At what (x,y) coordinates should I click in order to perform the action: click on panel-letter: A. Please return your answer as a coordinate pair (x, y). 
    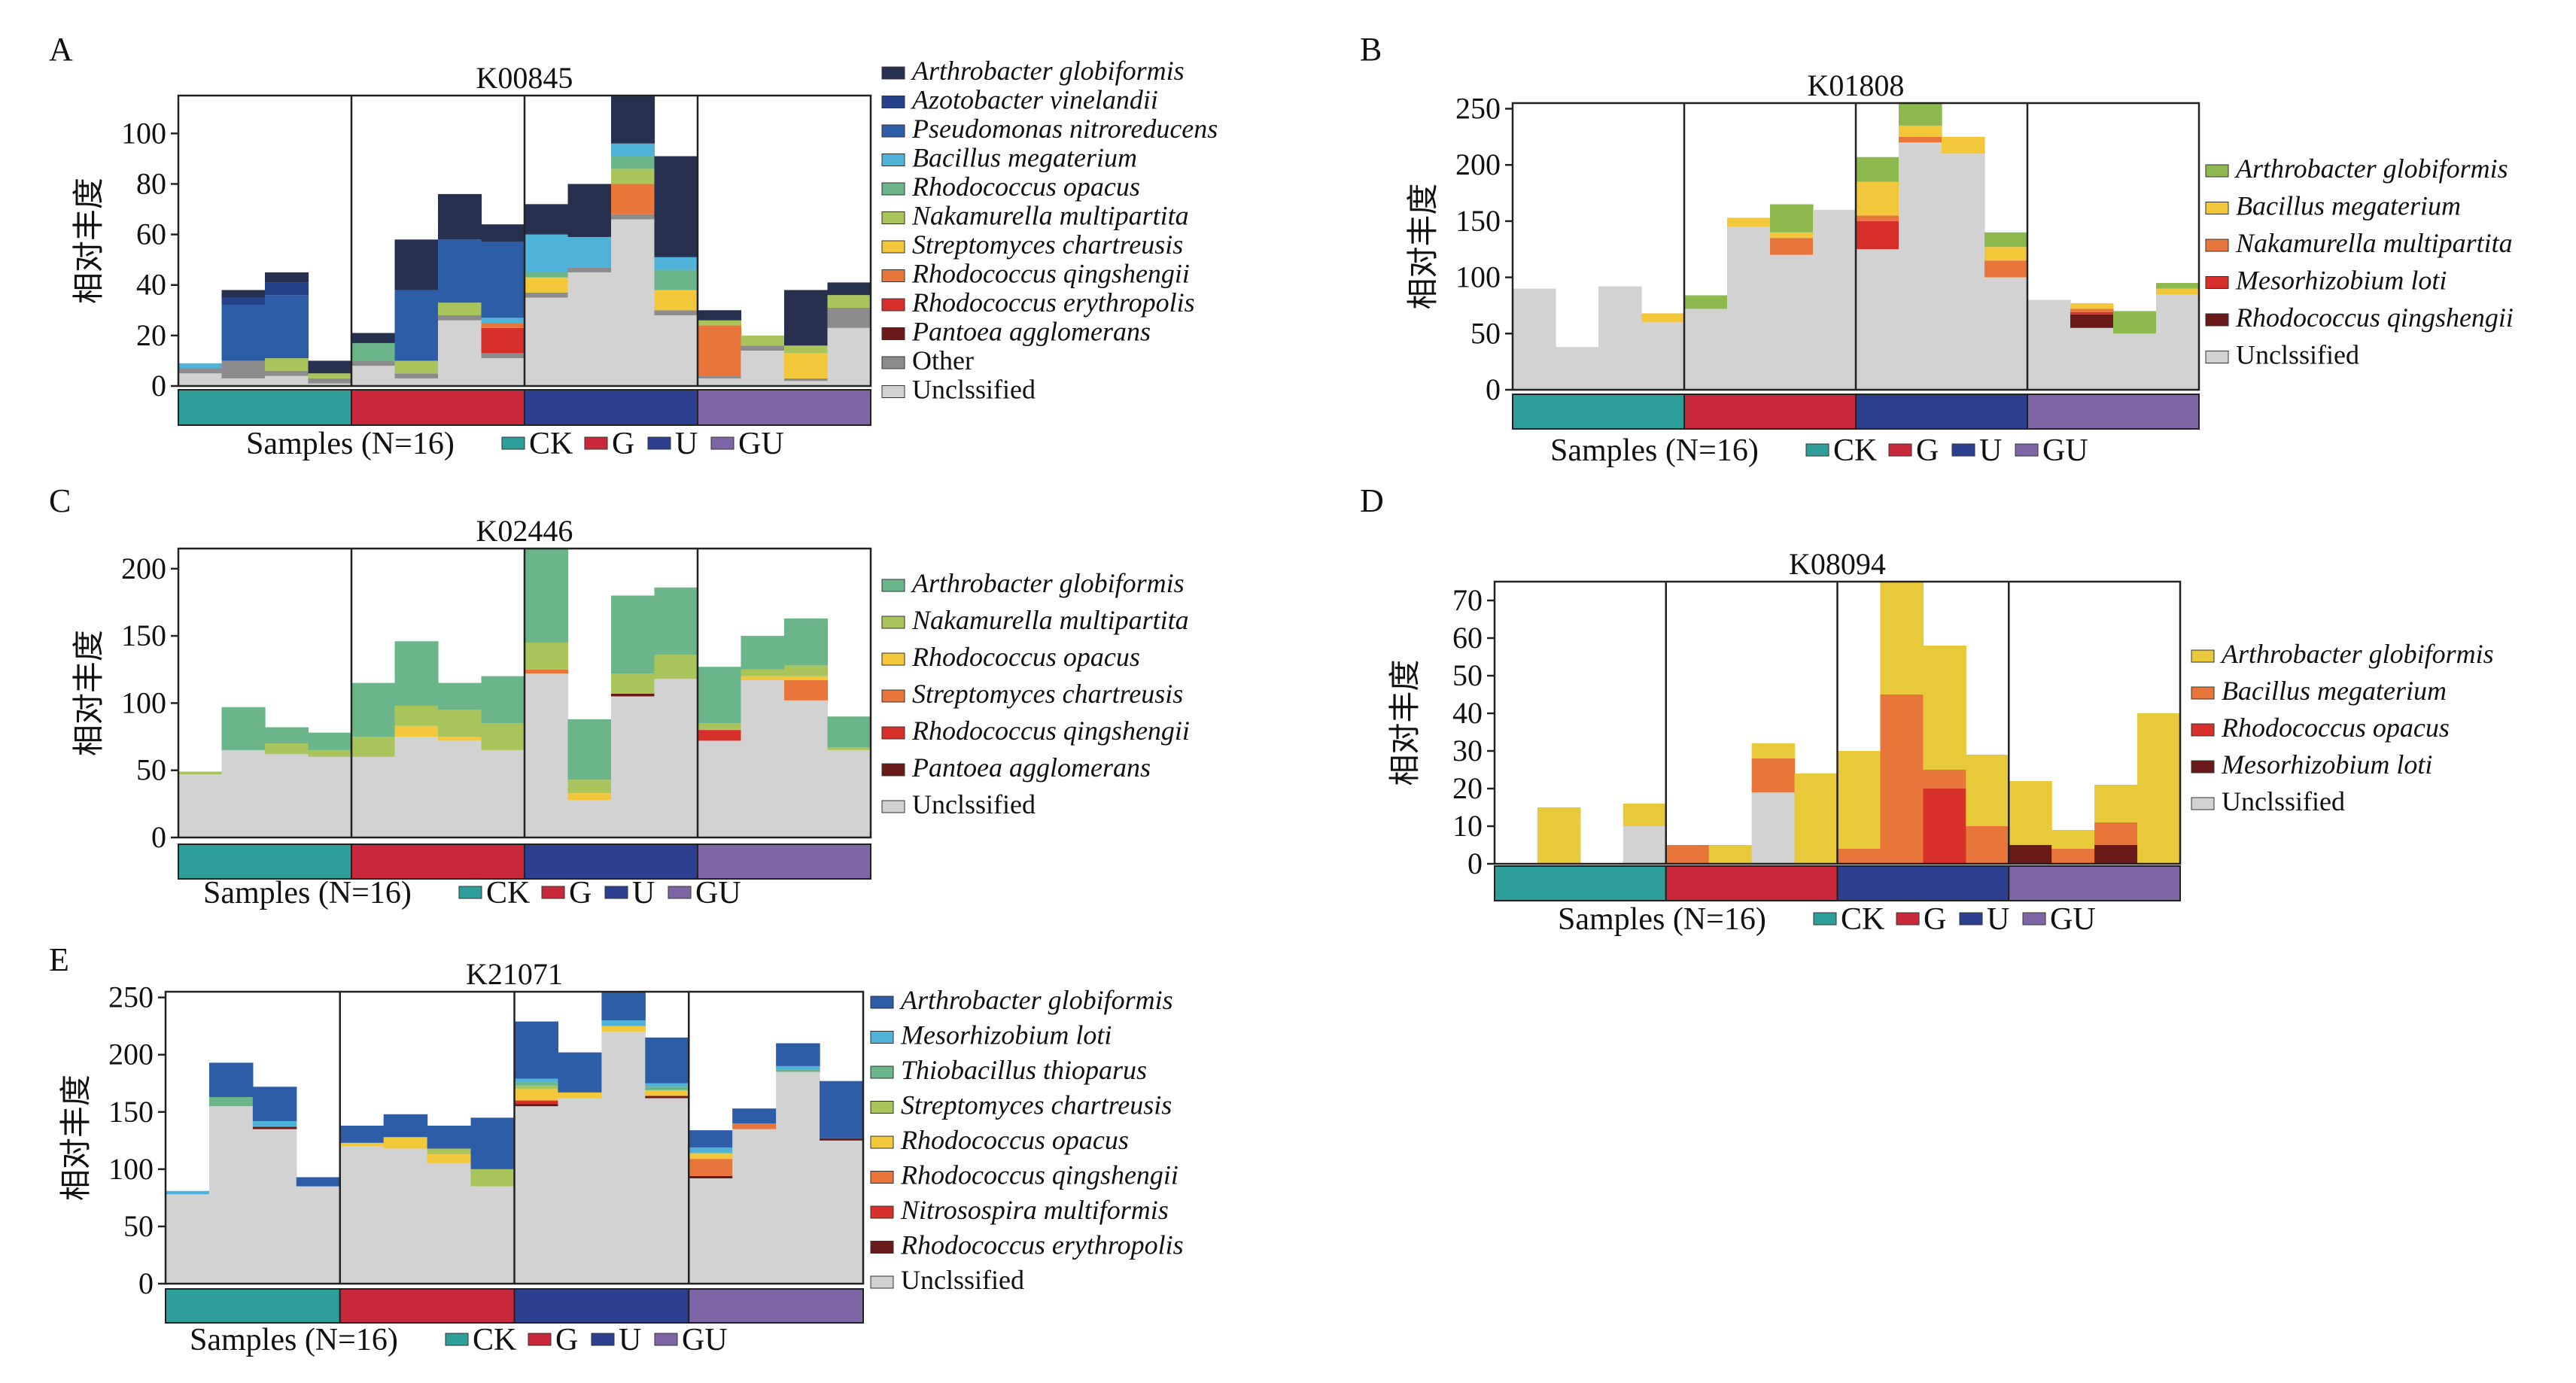
    Looking at the image, I should click on (61, 49).